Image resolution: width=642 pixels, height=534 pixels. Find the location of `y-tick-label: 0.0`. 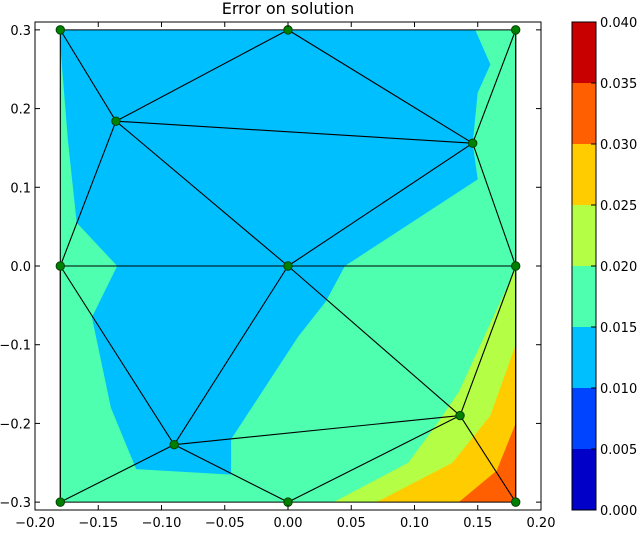

y-tick-label: 0.0 is located at coordinates (20, 267).